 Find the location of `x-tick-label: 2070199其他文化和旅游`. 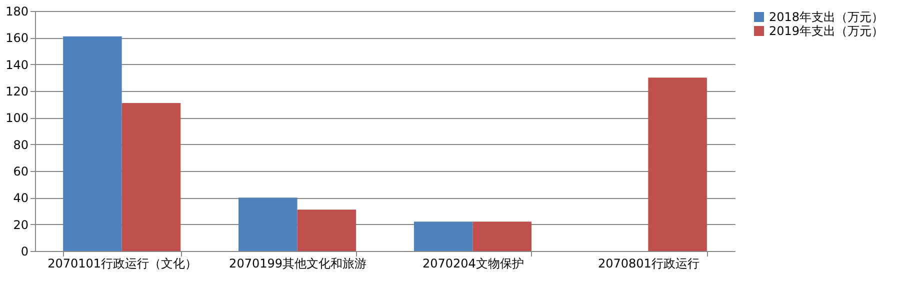

x-tick-label: 2070199其他文化和旅游 is located at coordinates (298, 263).